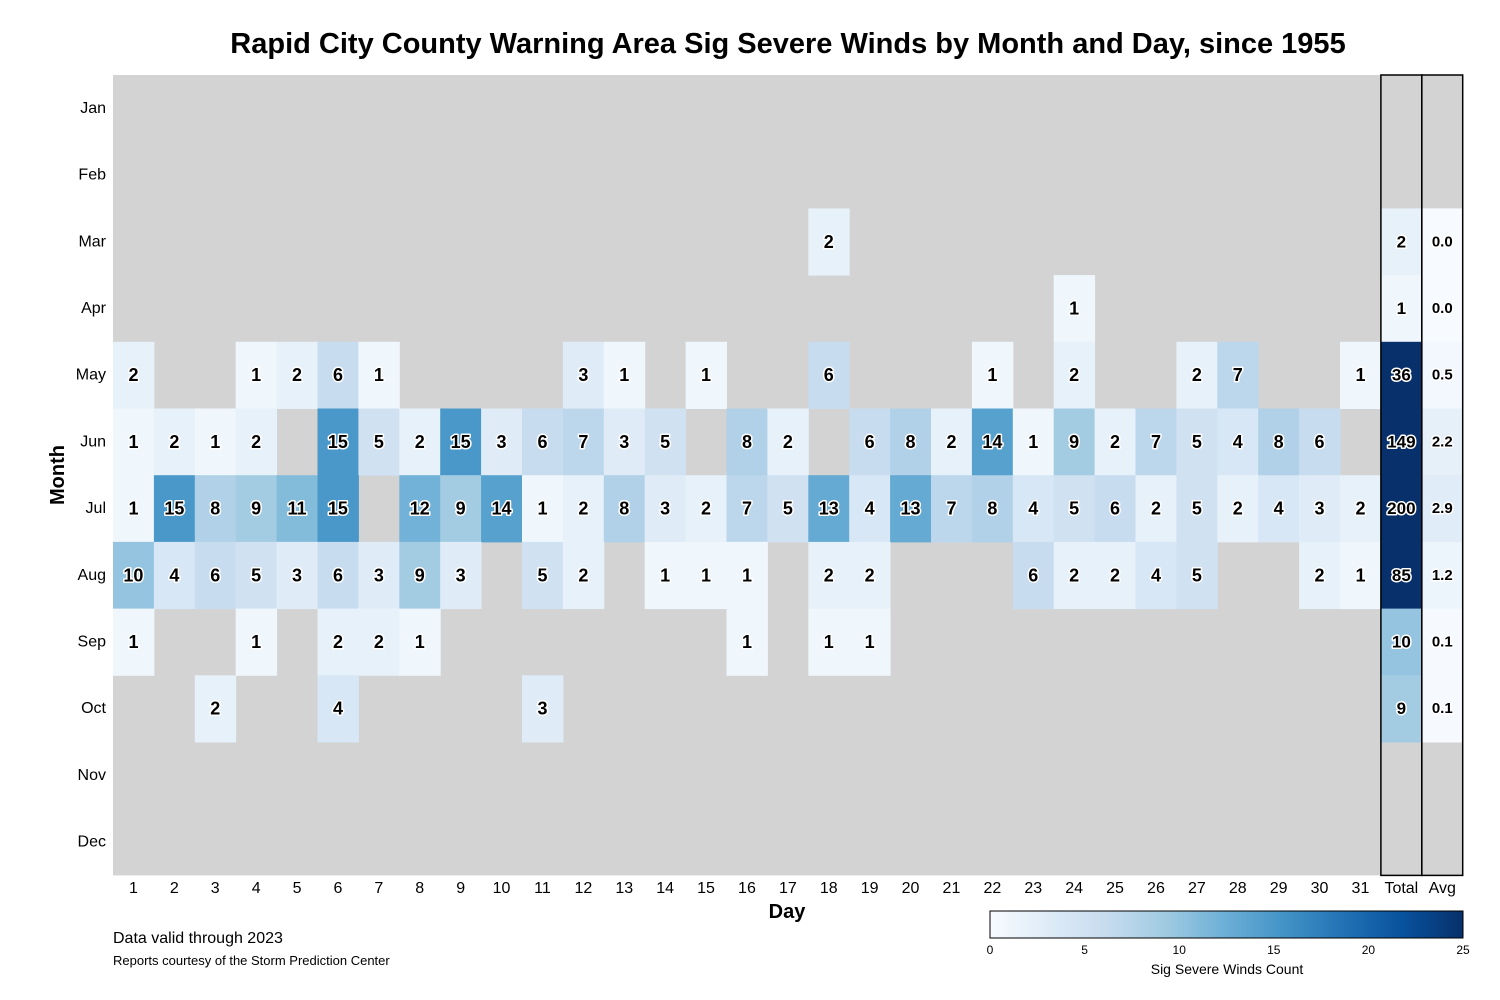 The image size is (1500, 1000). What do you see at coordinates (92, 775) in the screenshot?
I see `y-tick-label: Nov` at bounding box center [92, 775].